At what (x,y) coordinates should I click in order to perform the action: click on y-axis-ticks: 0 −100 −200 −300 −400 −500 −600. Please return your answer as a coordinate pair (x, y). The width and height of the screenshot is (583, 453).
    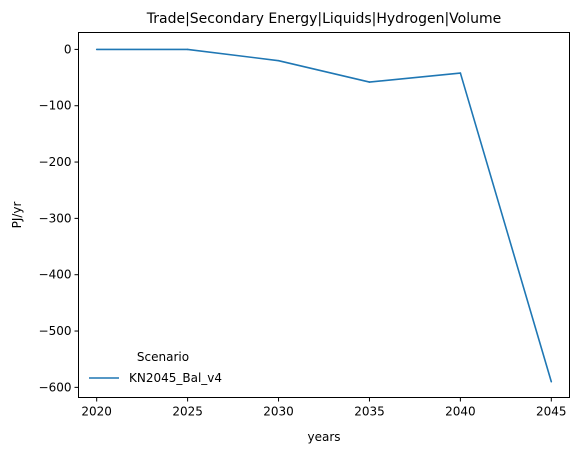
    Looking at the image, I should click on (59, 218).